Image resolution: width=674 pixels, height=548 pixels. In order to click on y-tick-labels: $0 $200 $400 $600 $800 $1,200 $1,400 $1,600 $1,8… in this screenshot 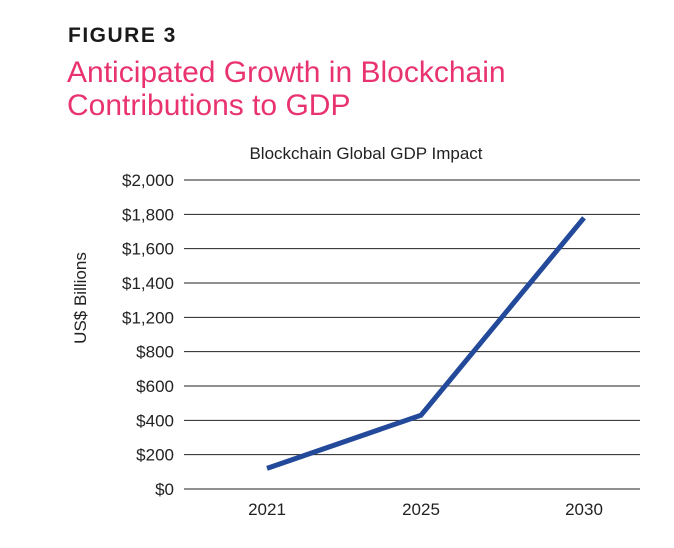, I will do `click(148, 335)`.